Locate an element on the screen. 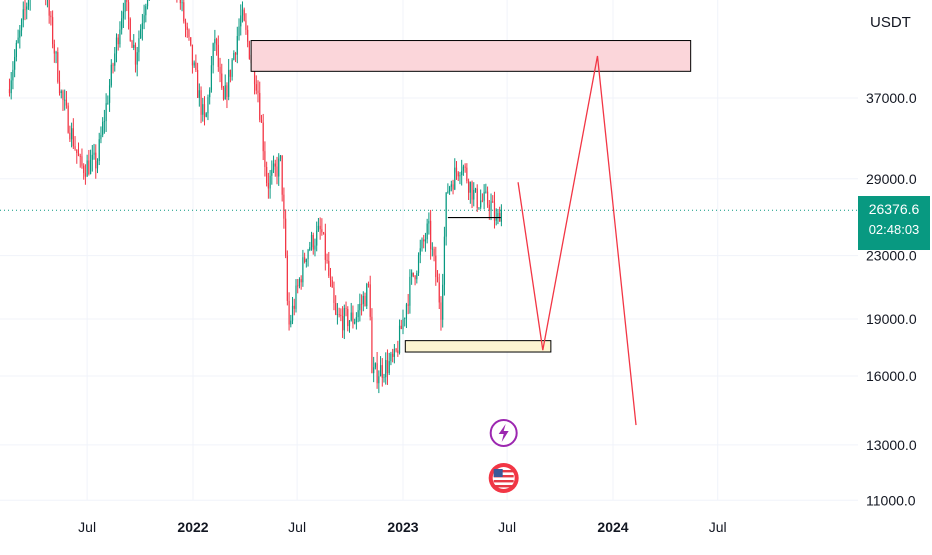 This screenshot has width=932, height=555. x-axis: Jul 2022 Jul 2023 Jul 2024 Jul is located at coordinates (402, 527).